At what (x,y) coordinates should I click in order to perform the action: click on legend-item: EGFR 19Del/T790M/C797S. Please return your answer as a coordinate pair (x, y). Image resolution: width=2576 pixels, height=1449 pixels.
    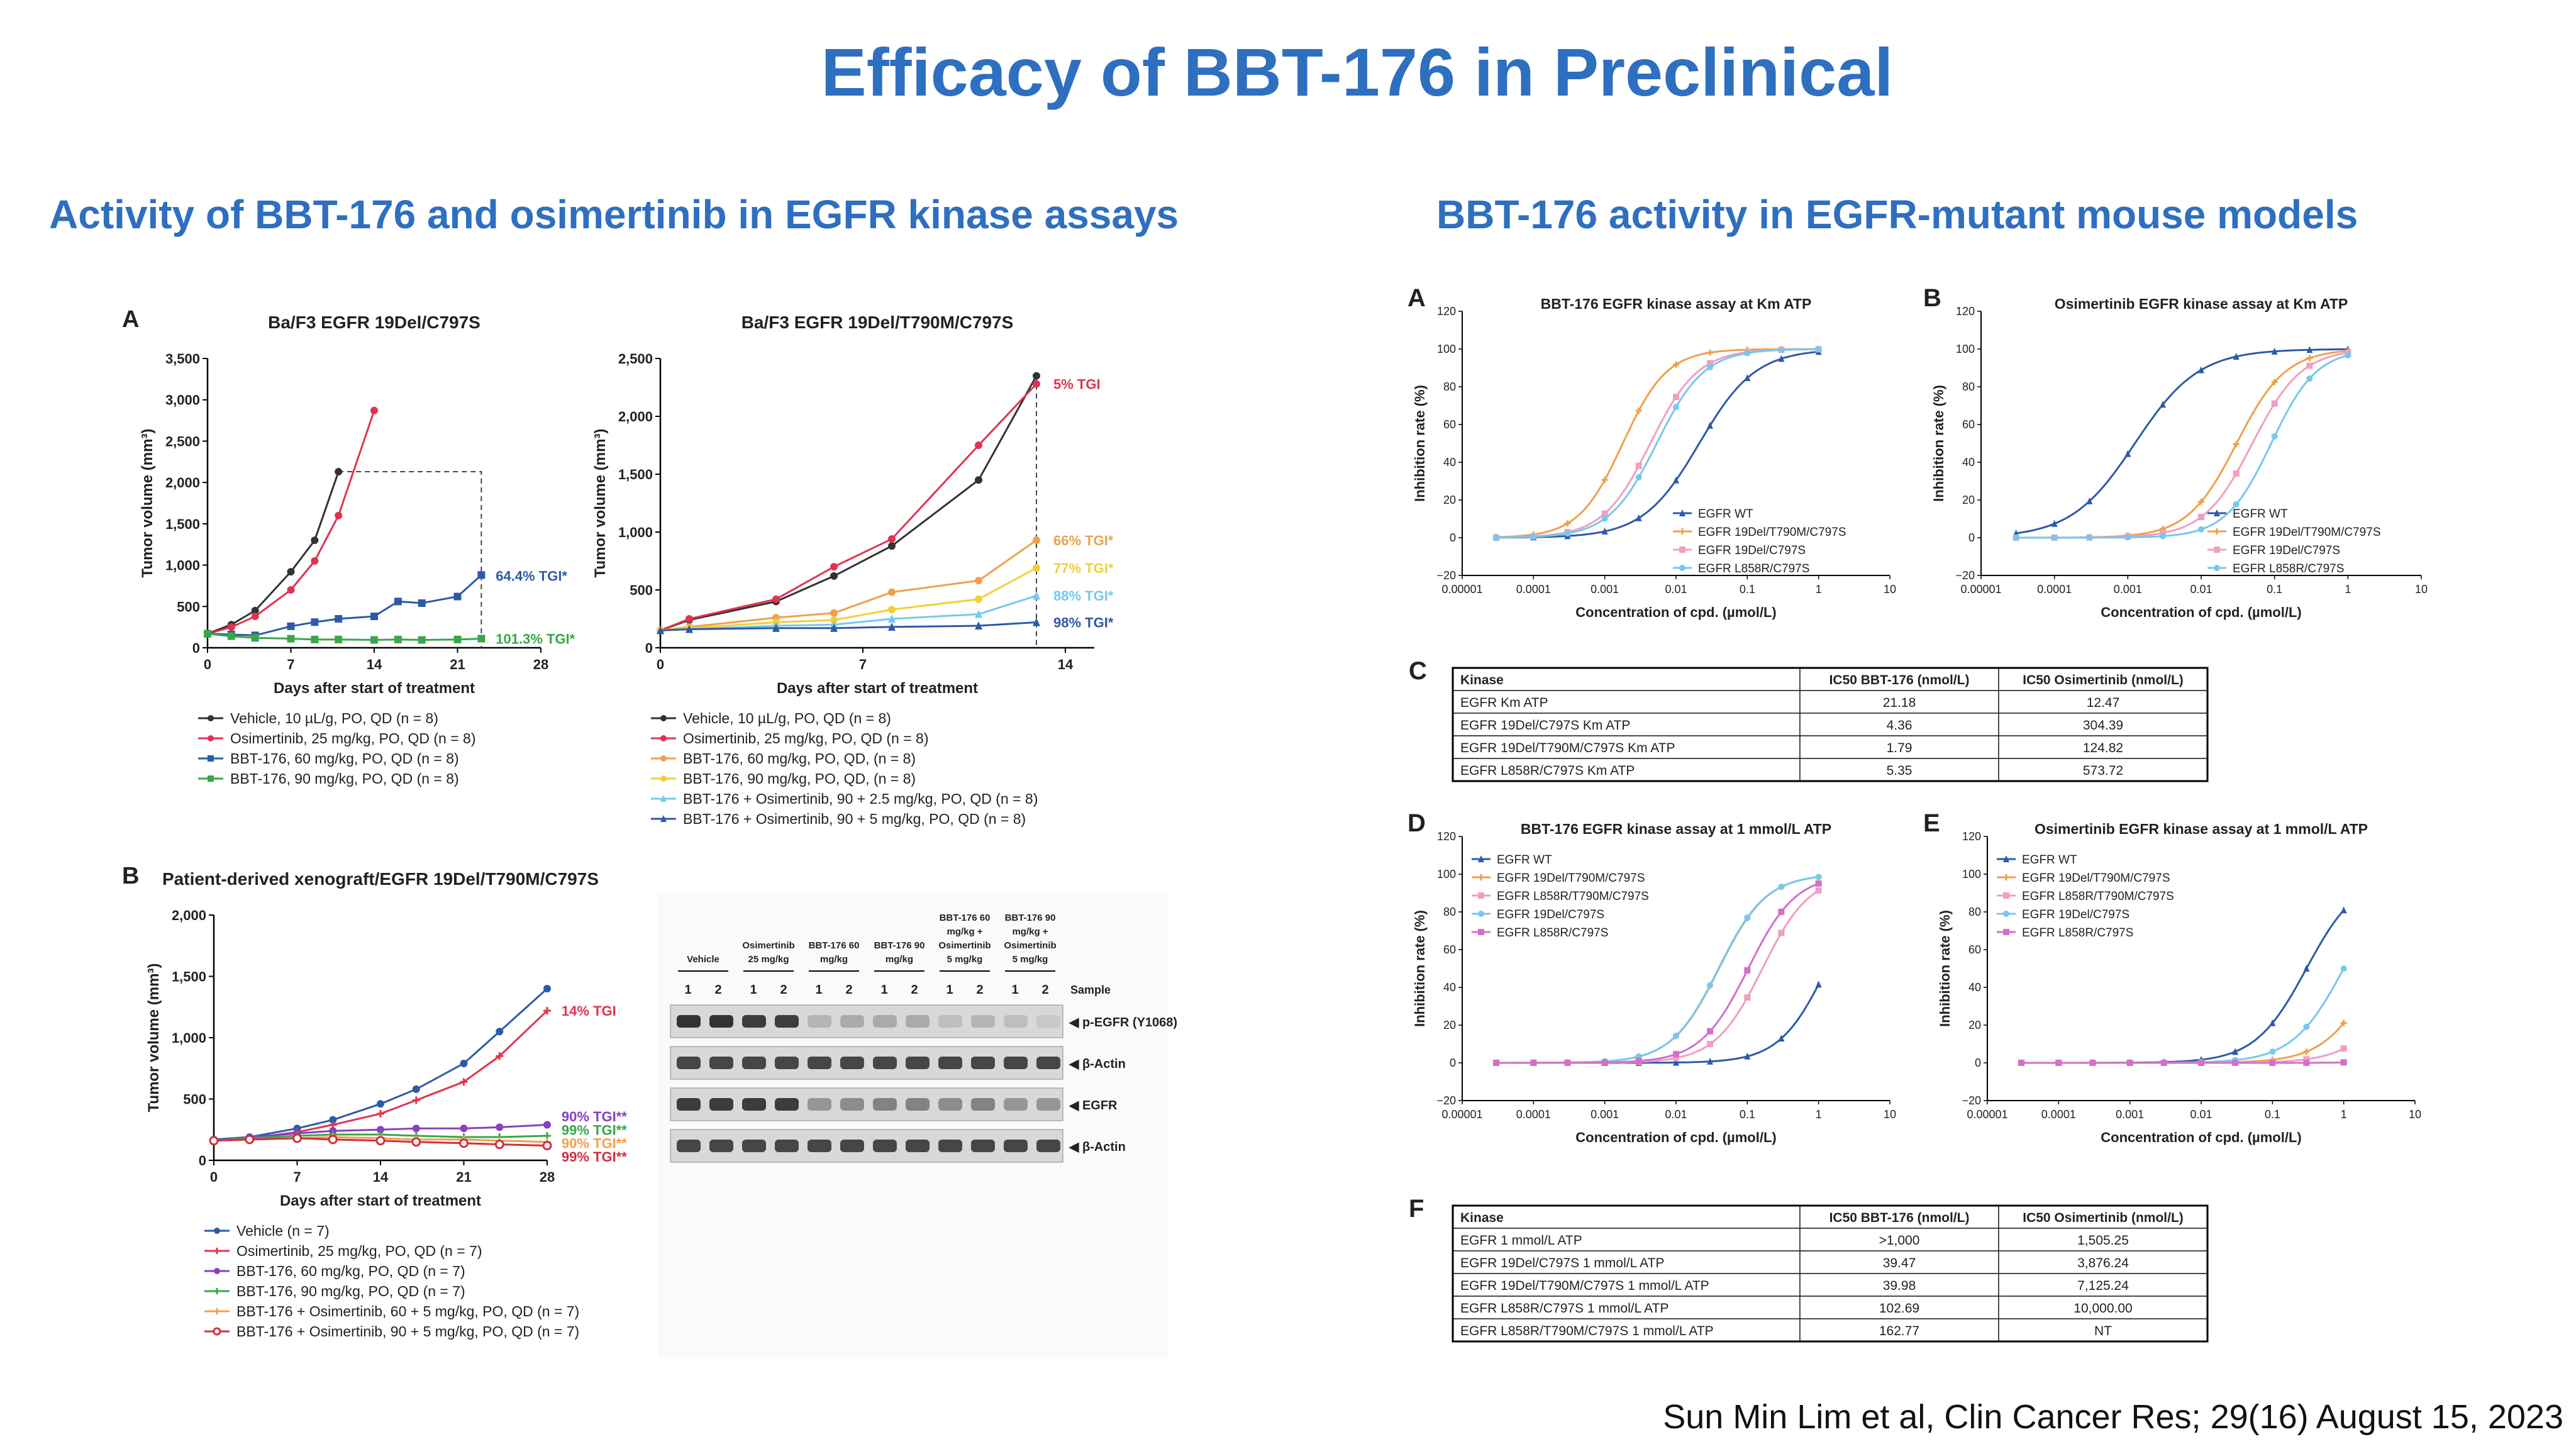
    Looking at the image, I should click on (2294, 532).